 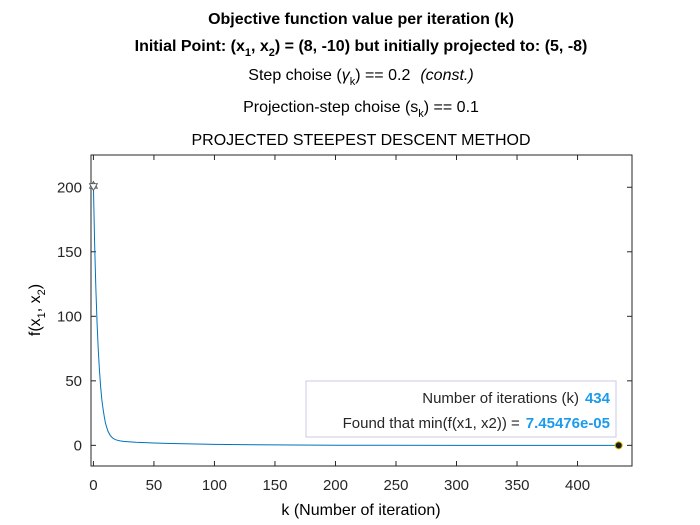 I want to click on y-tick-label: 200, so click(x=69, y=187).